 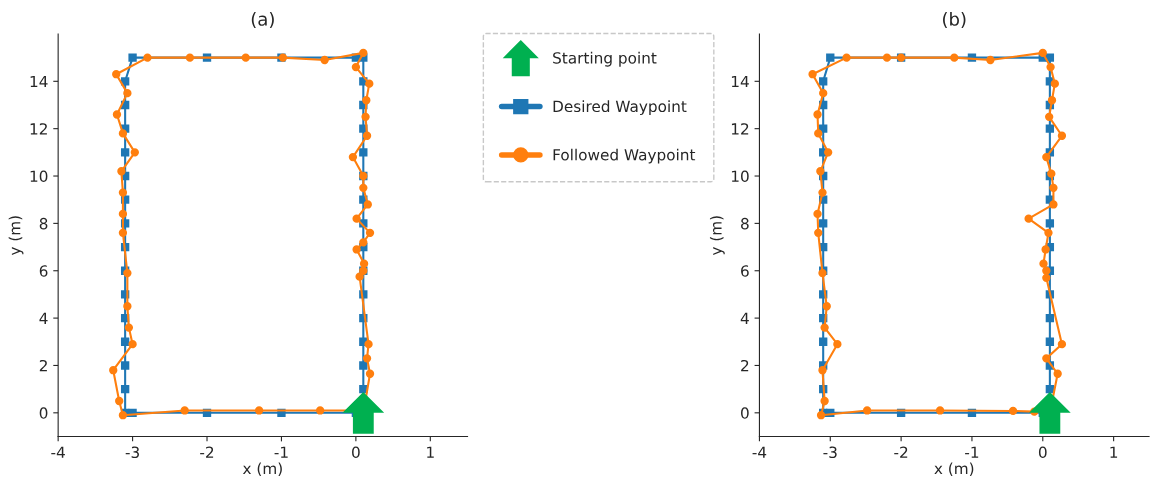 I want to click on legend-label: Followed Waypoint, so click(x=624, y=156).